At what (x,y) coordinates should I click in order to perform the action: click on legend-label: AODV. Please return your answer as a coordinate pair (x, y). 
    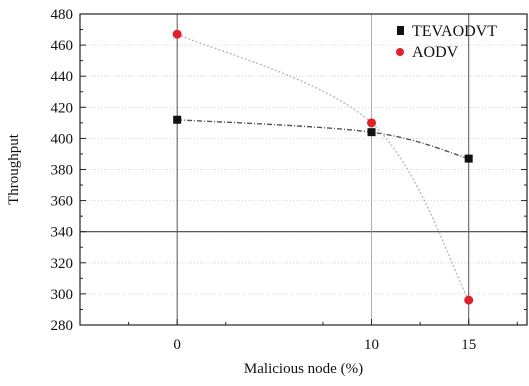
    Looking at the image, I should click on (435, 52).